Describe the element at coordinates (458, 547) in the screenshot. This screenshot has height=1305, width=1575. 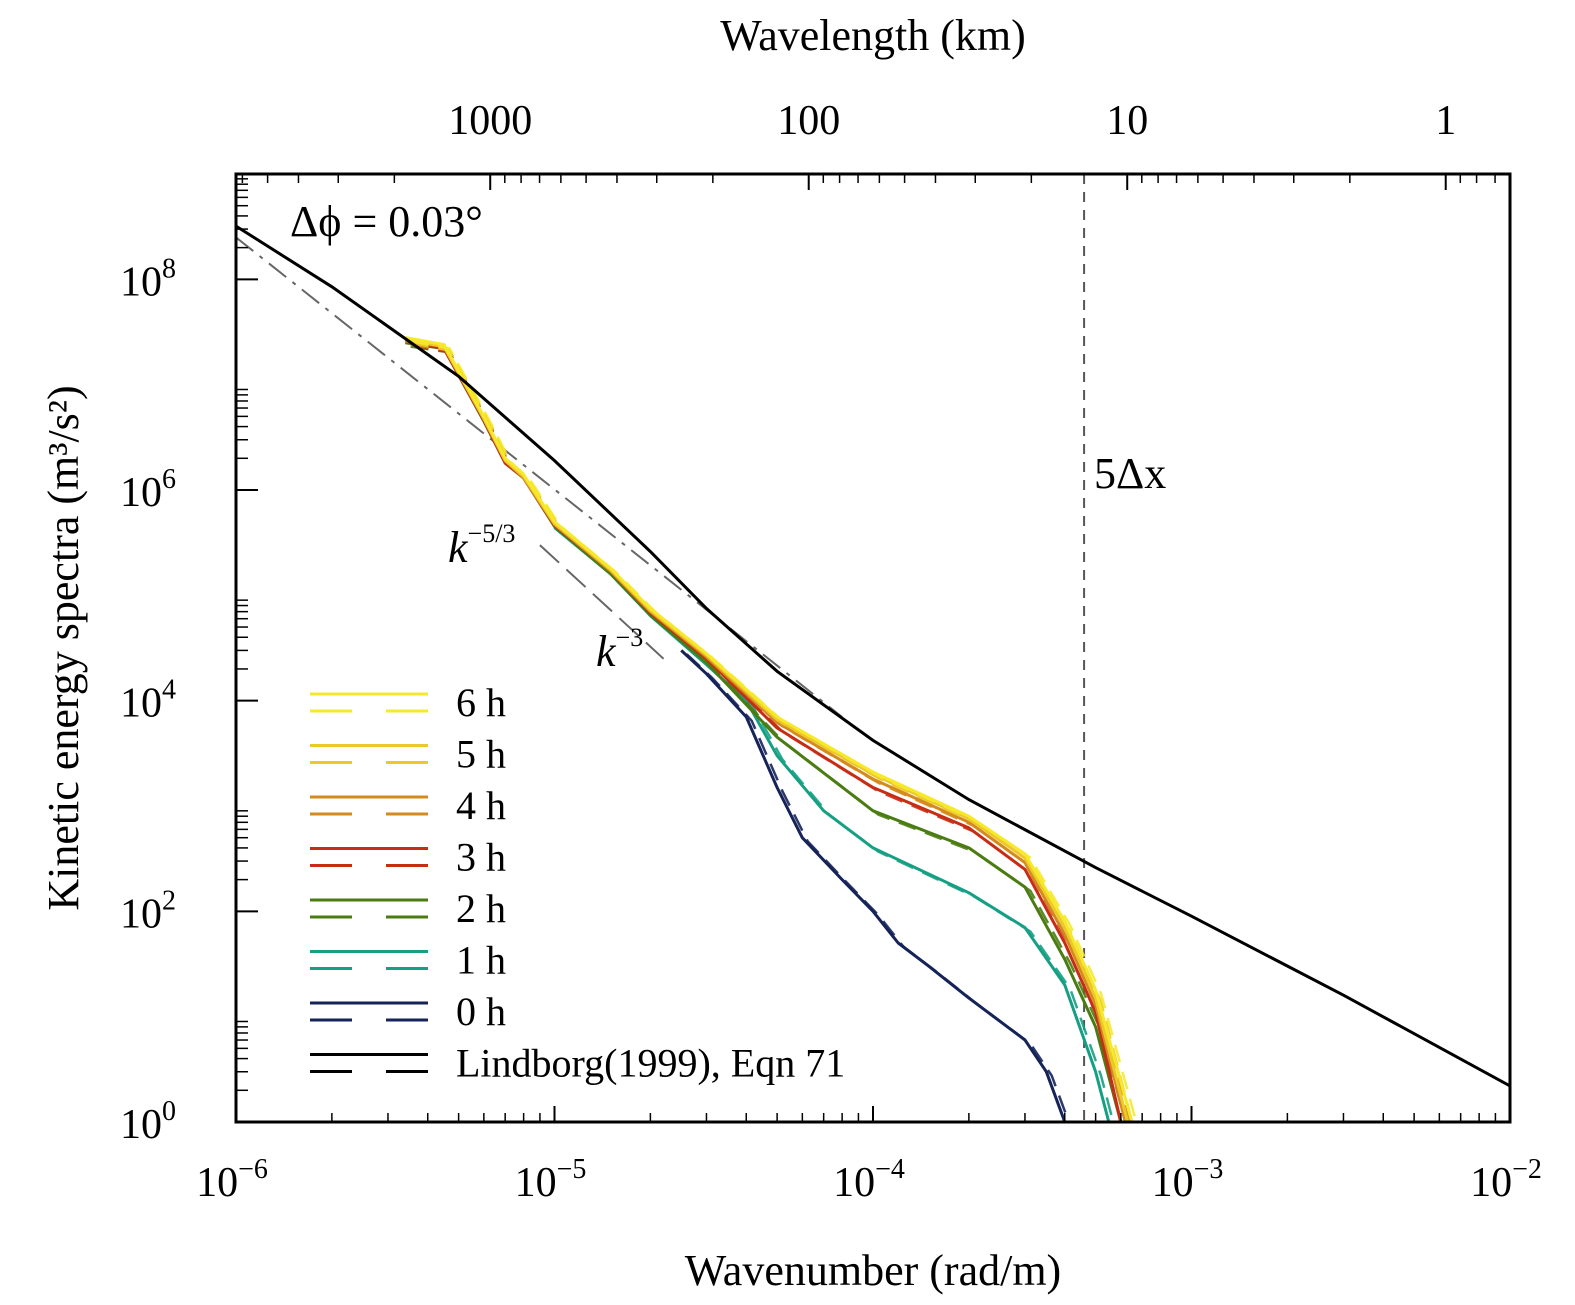
I see `k53-base: k` at that location.